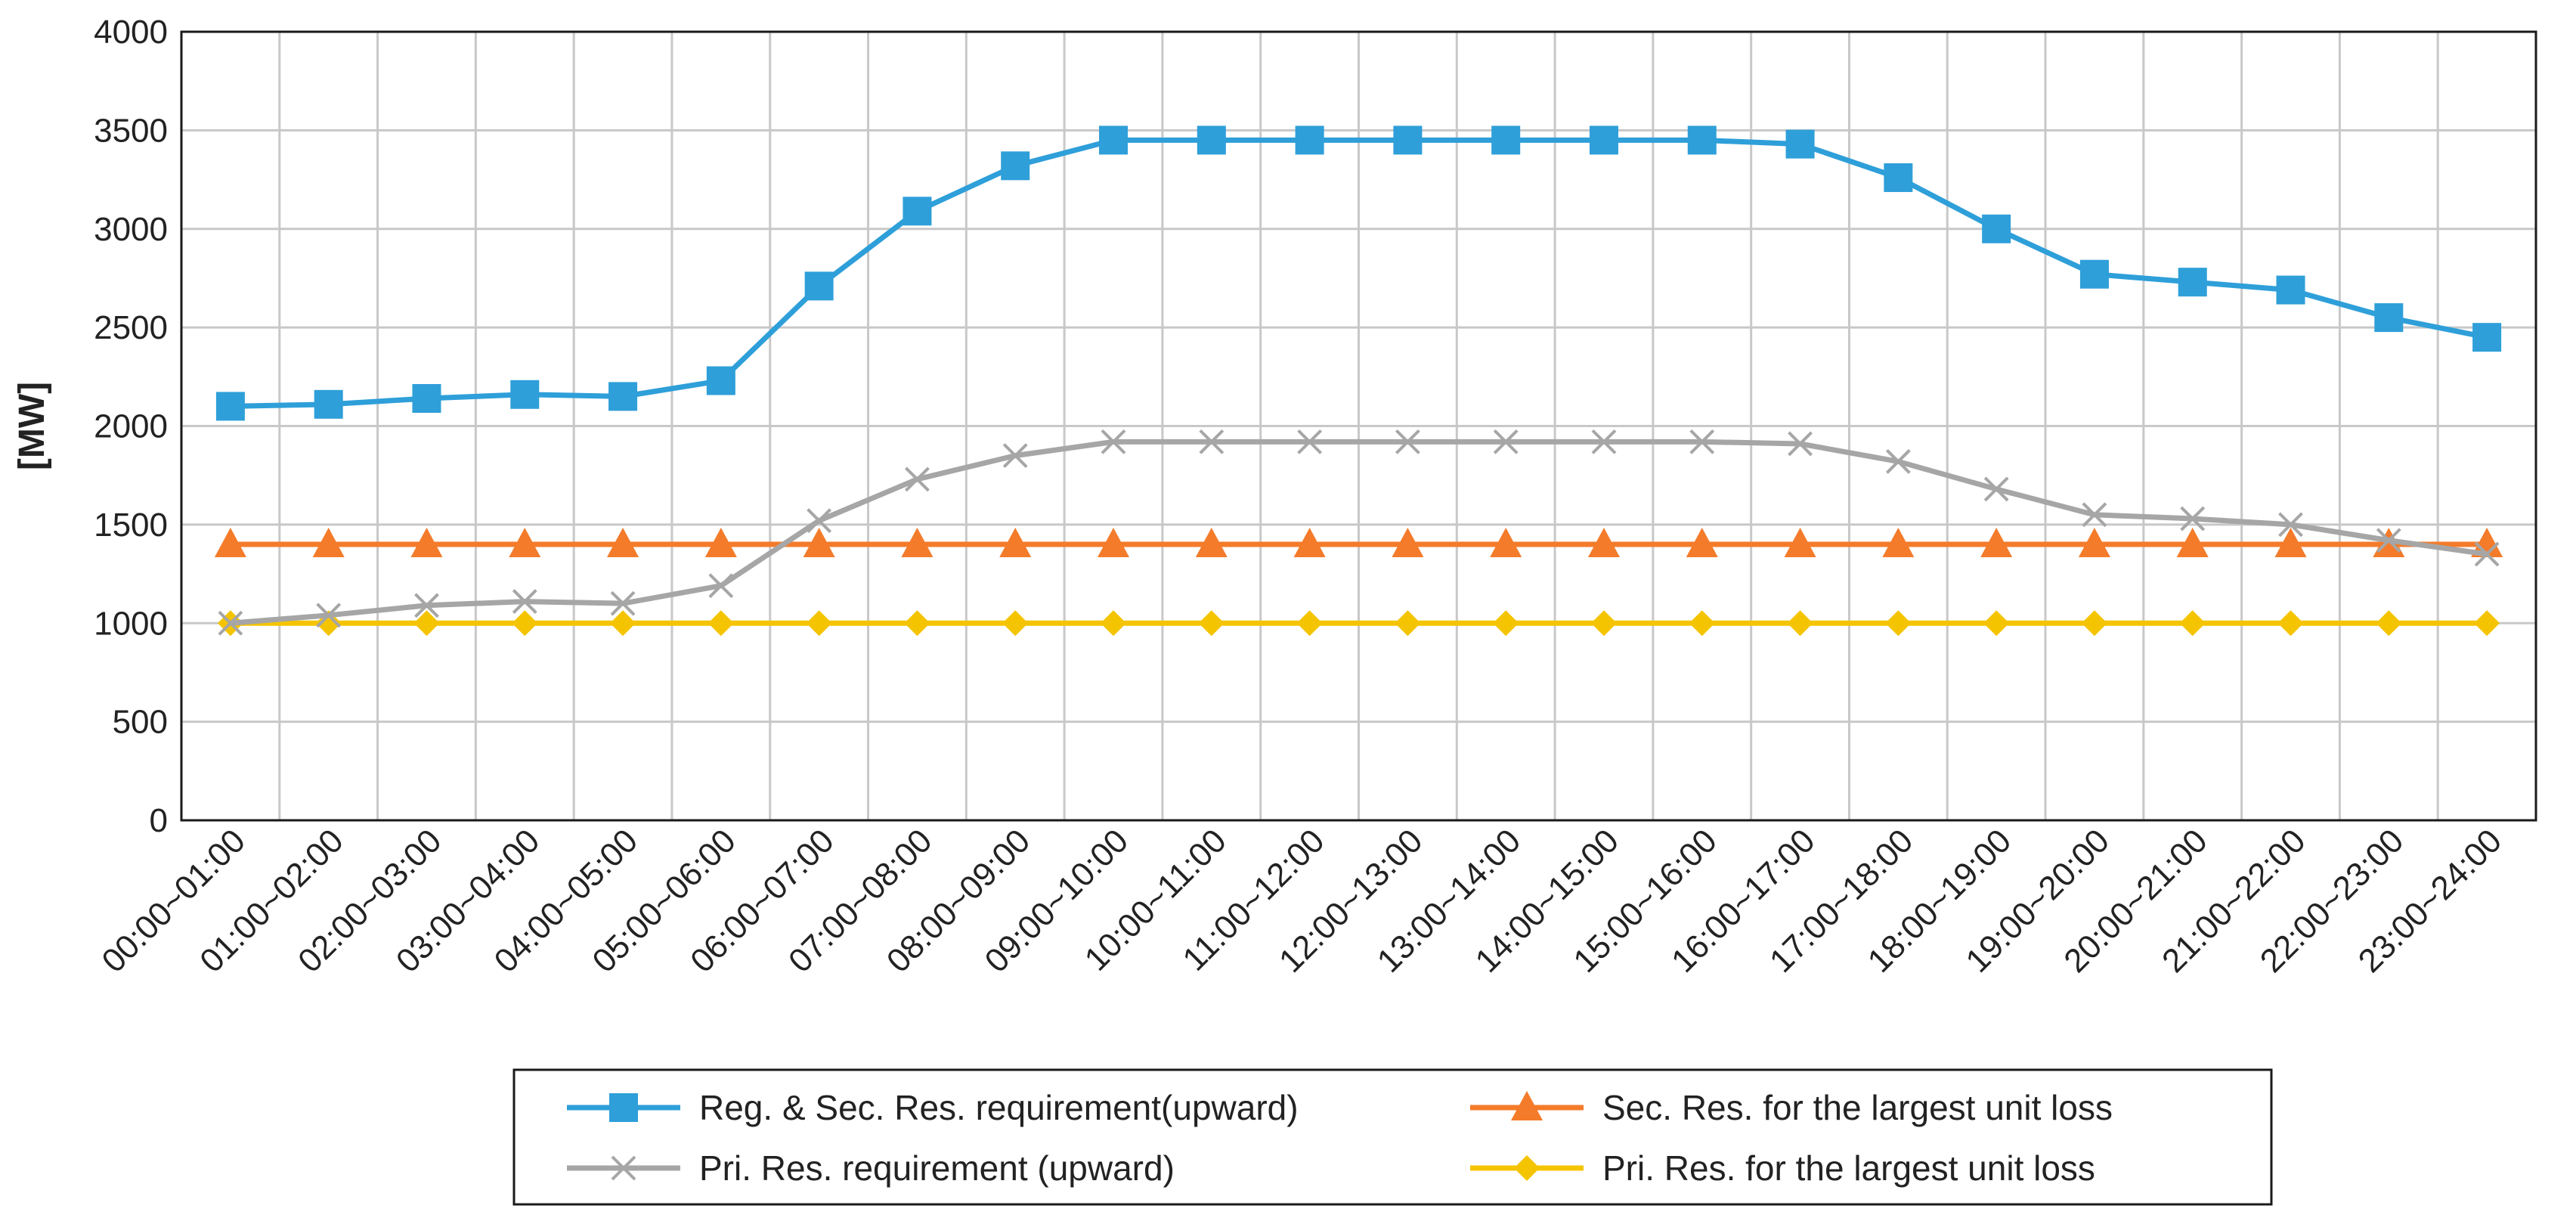 Image resolution: width=2576 pixels, height=1221 pixels. I want to click on y-tick-label: 1500, so click(131, 525).